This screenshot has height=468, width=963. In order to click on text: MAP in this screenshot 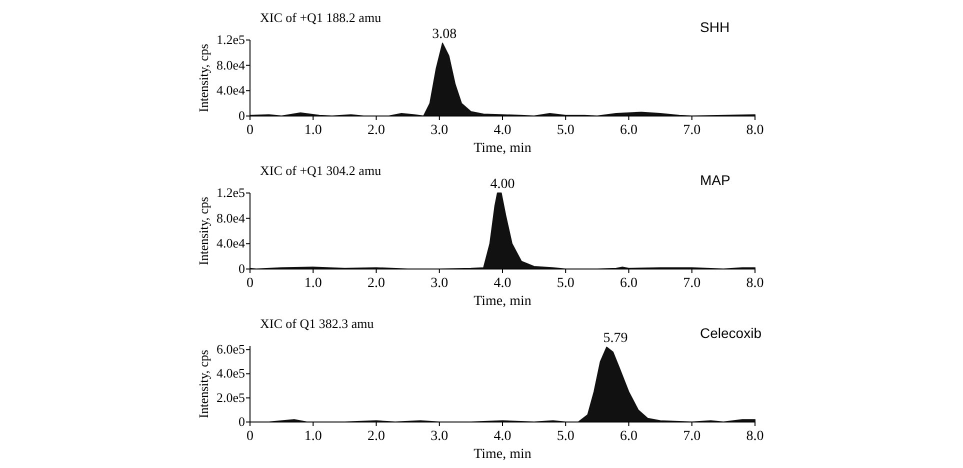, I will do `click(715, 180)`.